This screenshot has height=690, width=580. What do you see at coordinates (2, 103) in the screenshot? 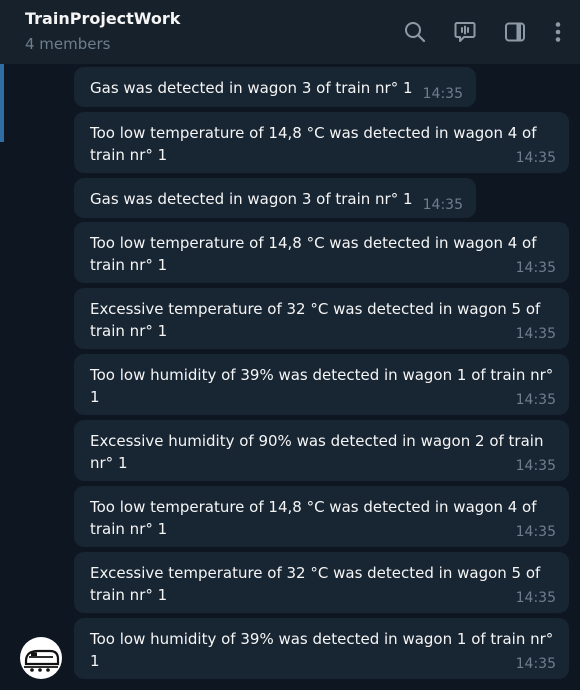
I see `unread-marker` at bounding box center [2, 103].